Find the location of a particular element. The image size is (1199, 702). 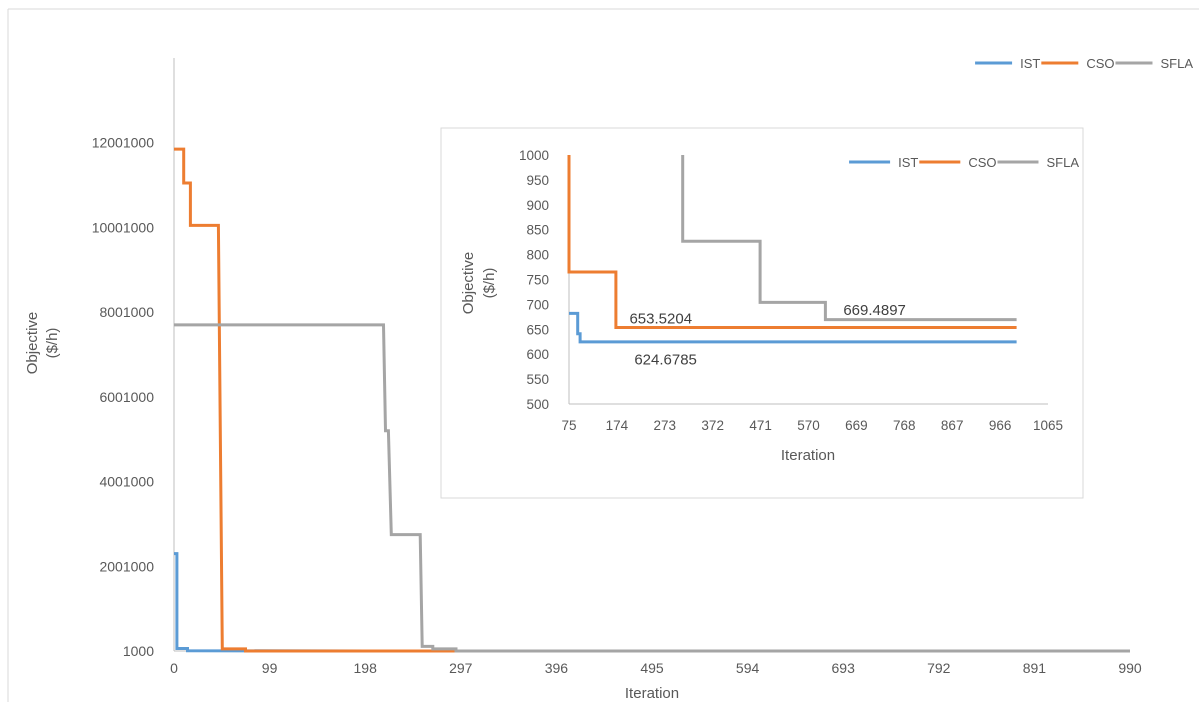

main-x-tick-label: 495 is located at coordinates (652, 668).